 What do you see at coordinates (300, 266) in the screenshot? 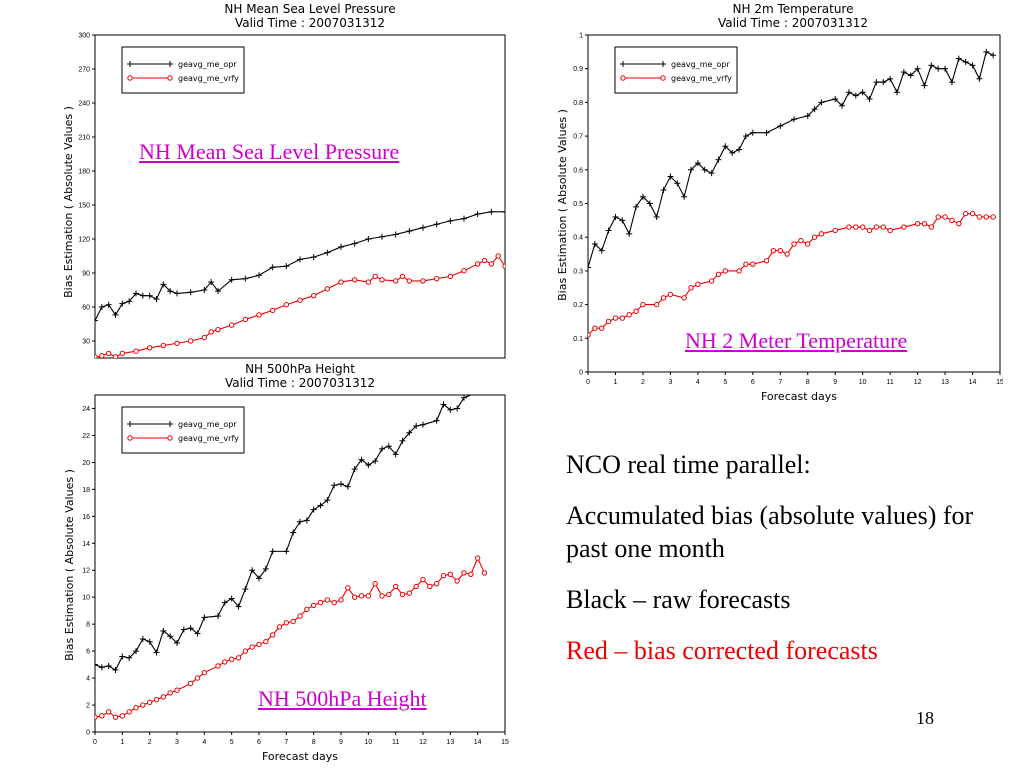
I see `series-line-geavg_me_opr` at bounding box center [300, 266].